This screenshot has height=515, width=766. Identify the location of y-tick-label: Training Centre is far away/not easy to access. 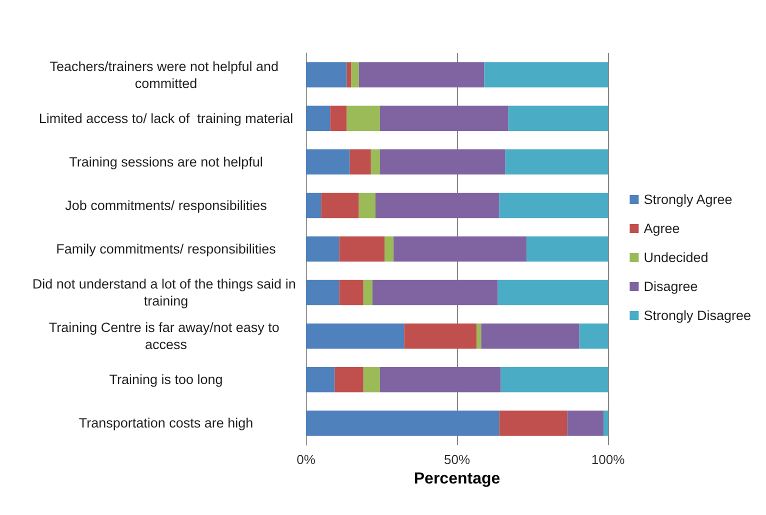
(166, 336).